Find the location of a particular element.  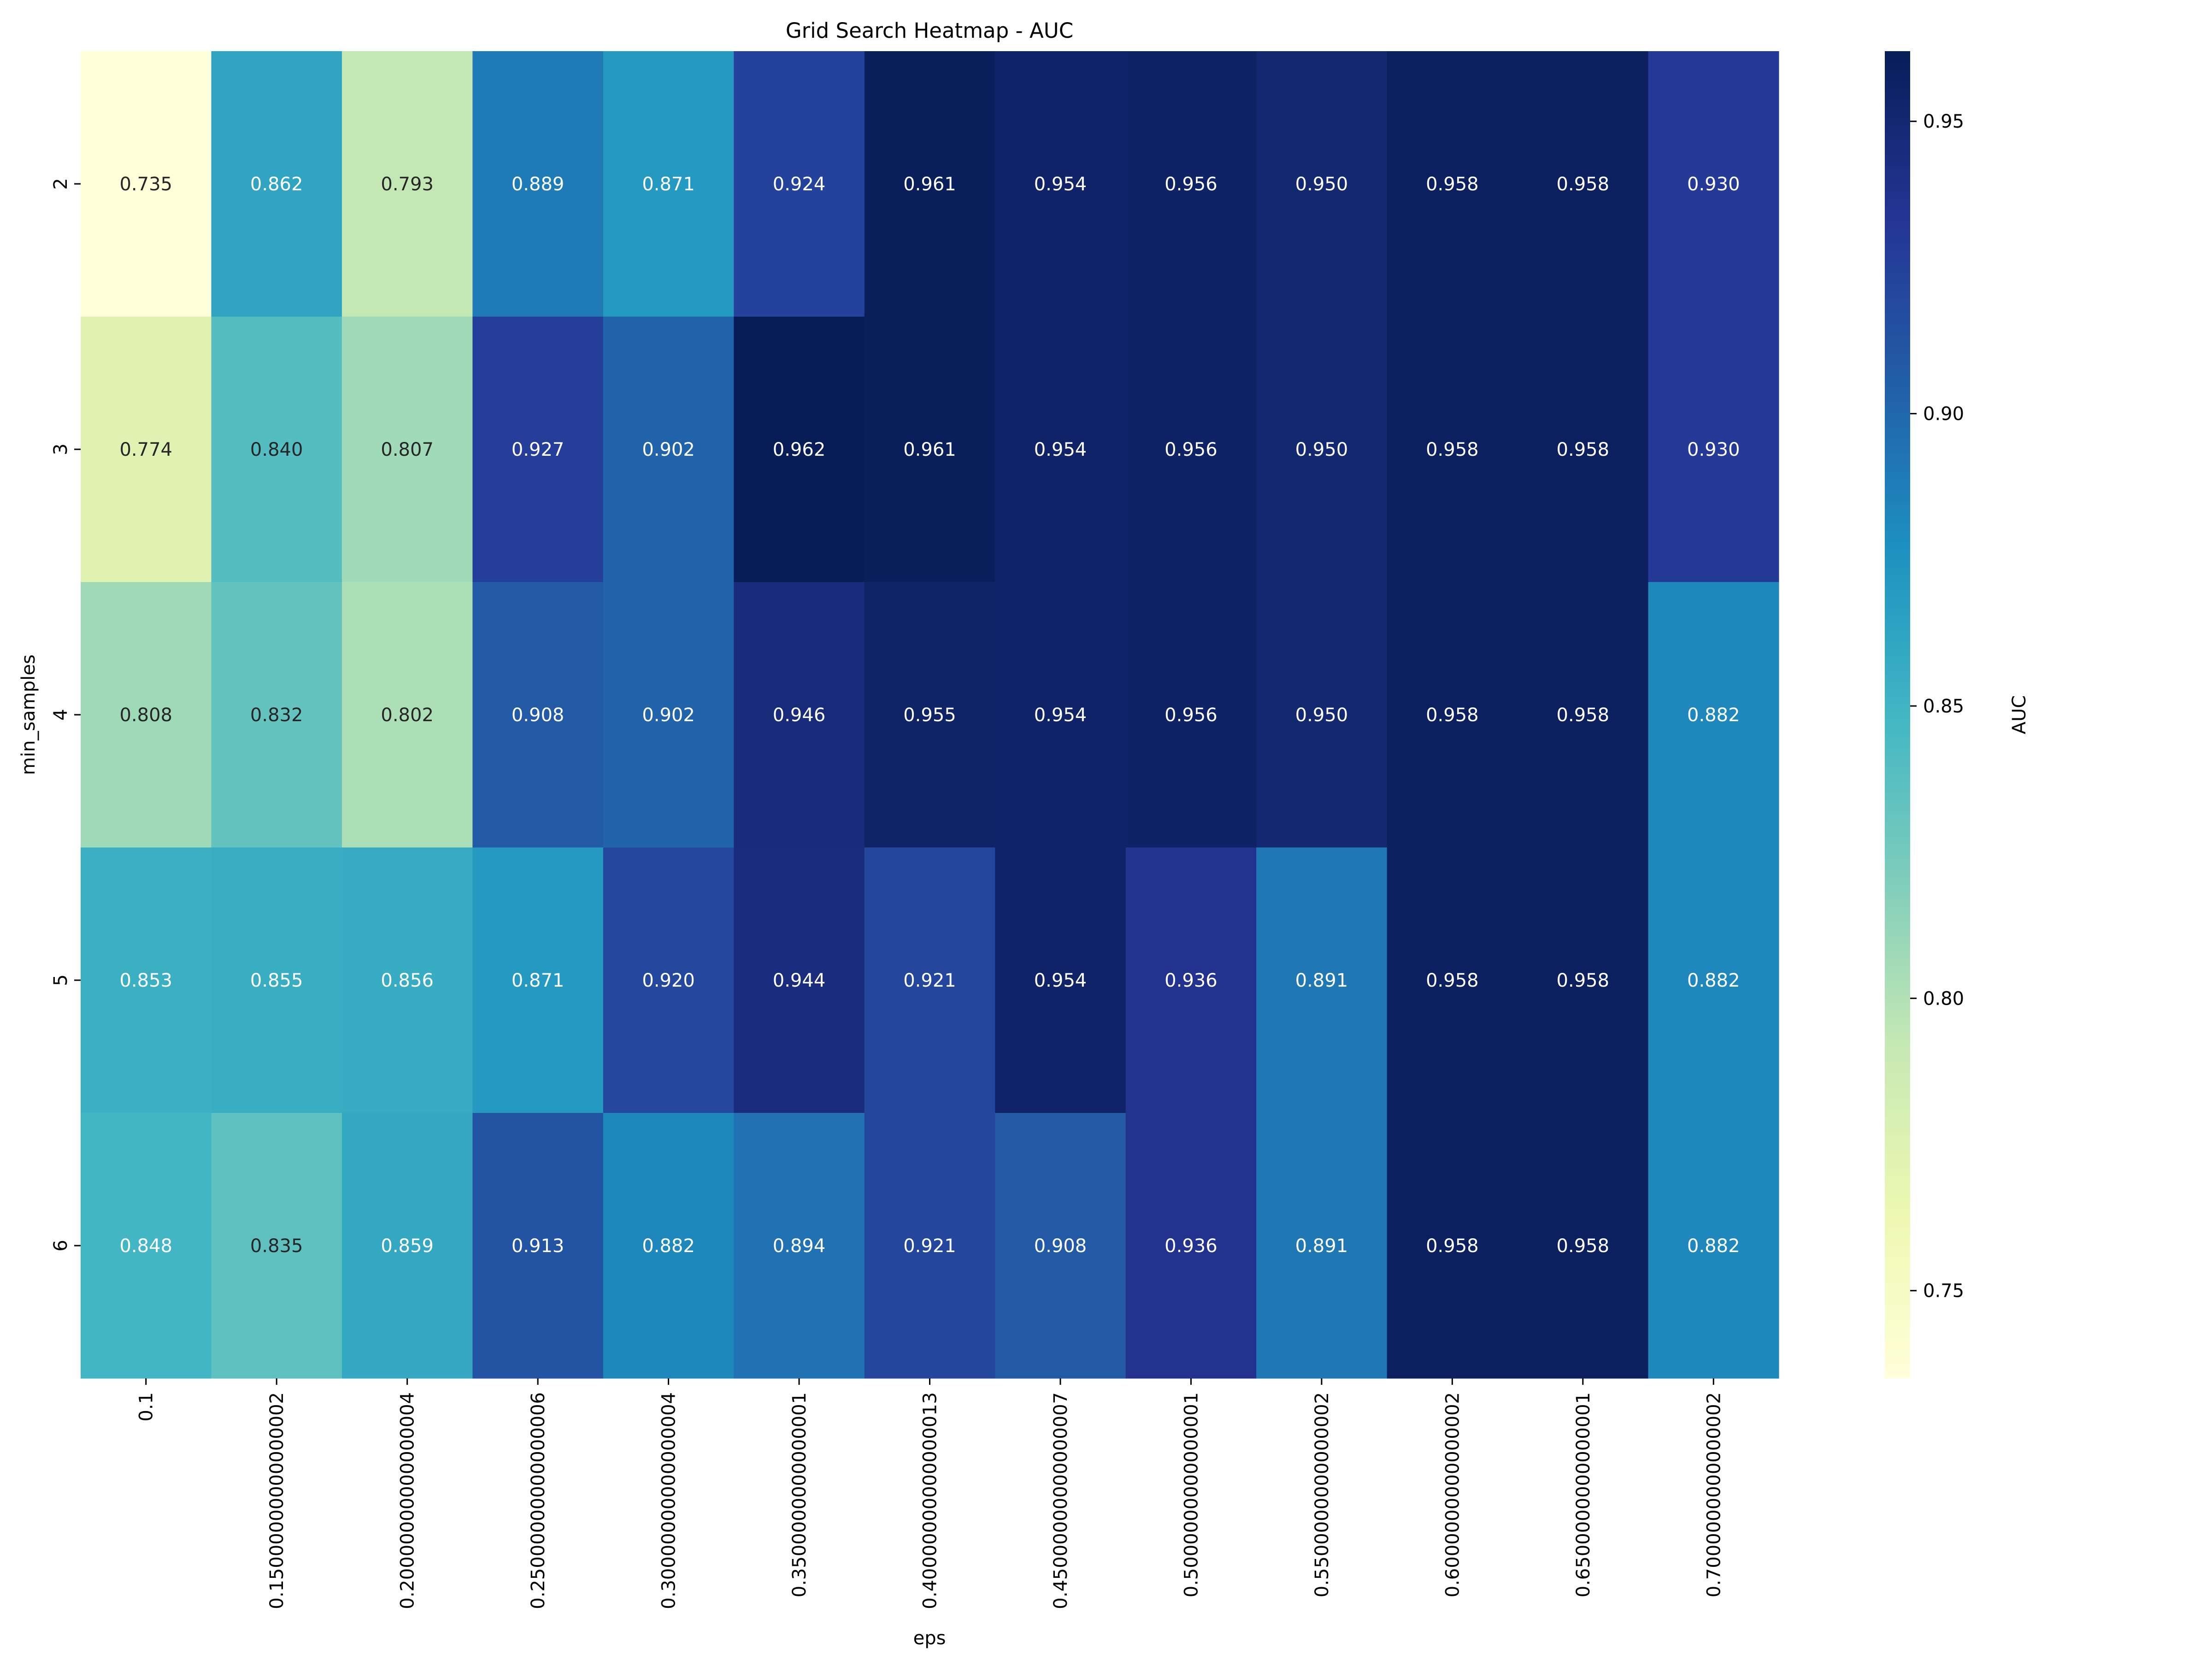

cell-value-label: 0.946 is located at coordinates (799, 715).